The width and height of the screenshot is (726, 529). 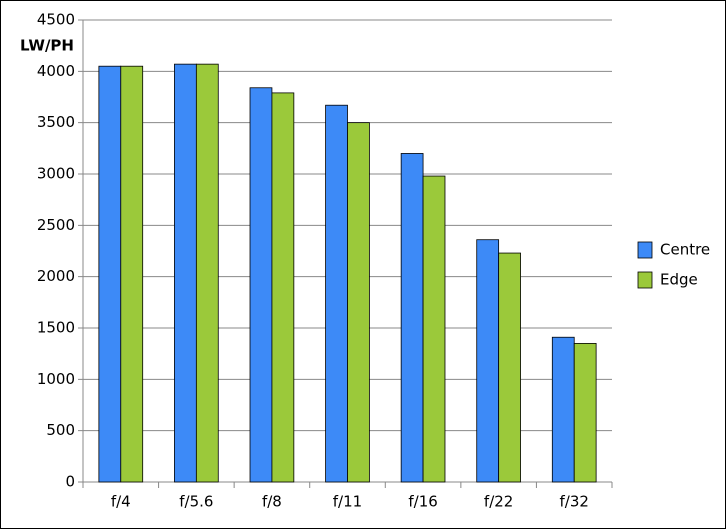 I want to click on y-tick-label: 4500, so click(x=56, y=20).